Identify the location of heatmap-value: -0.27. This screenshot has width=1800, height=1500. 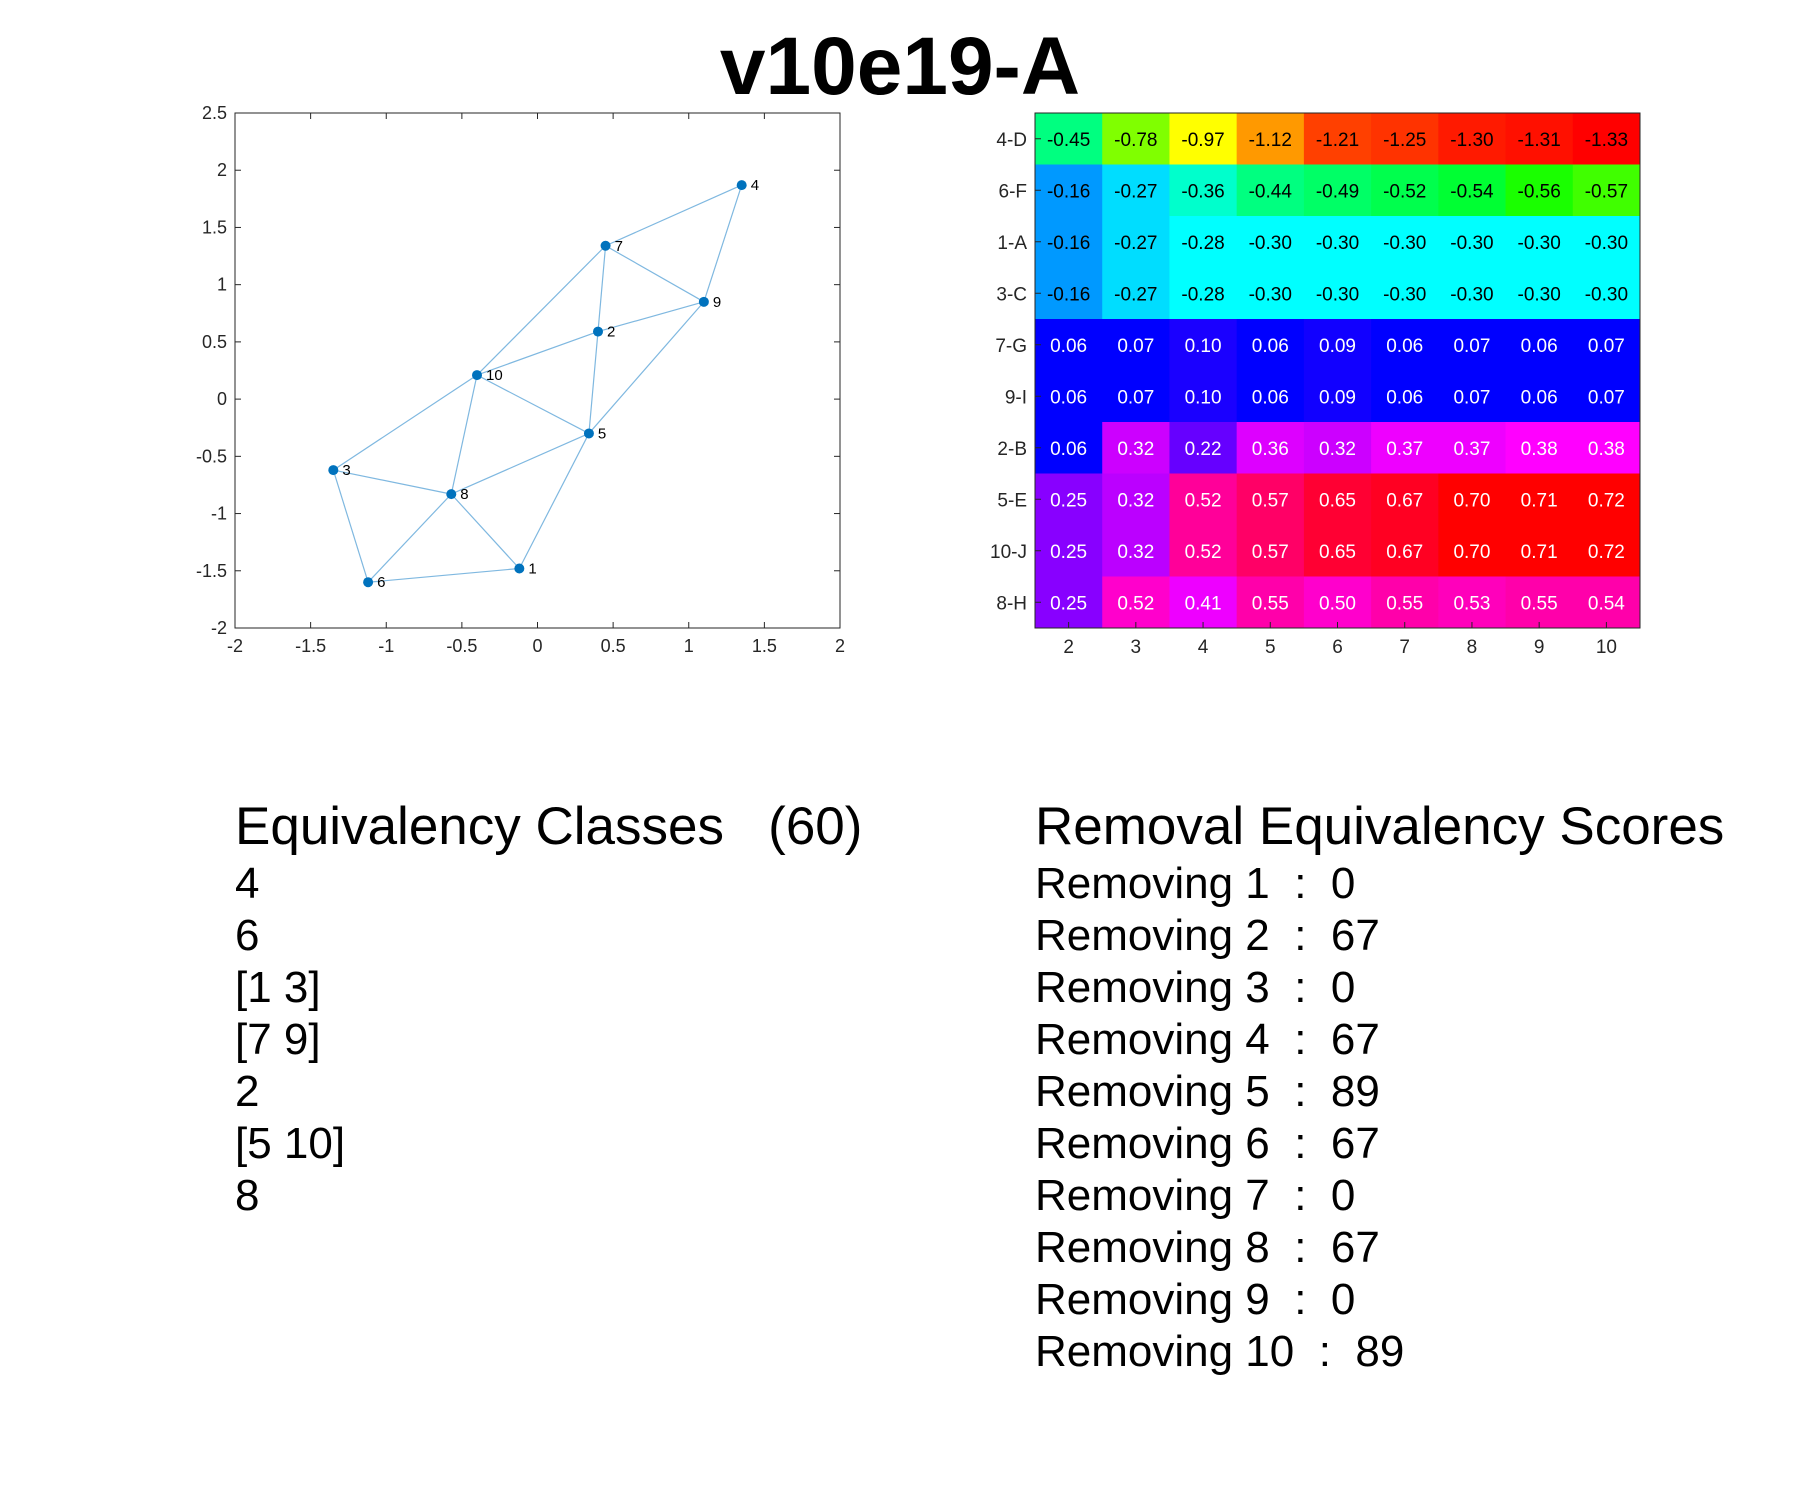
(1135, 243).